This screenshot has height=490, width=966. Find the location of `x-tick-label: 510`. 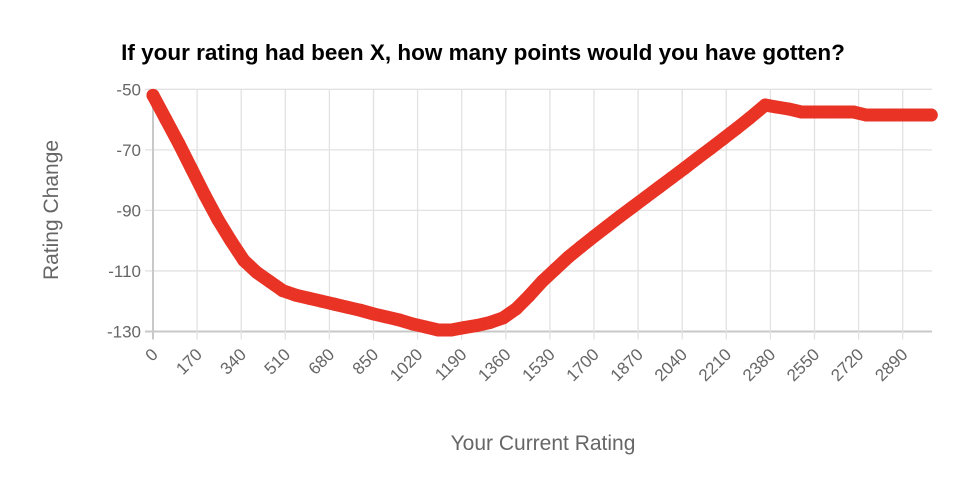

x-tick-label: 510 is located at coordinates (277, 361).